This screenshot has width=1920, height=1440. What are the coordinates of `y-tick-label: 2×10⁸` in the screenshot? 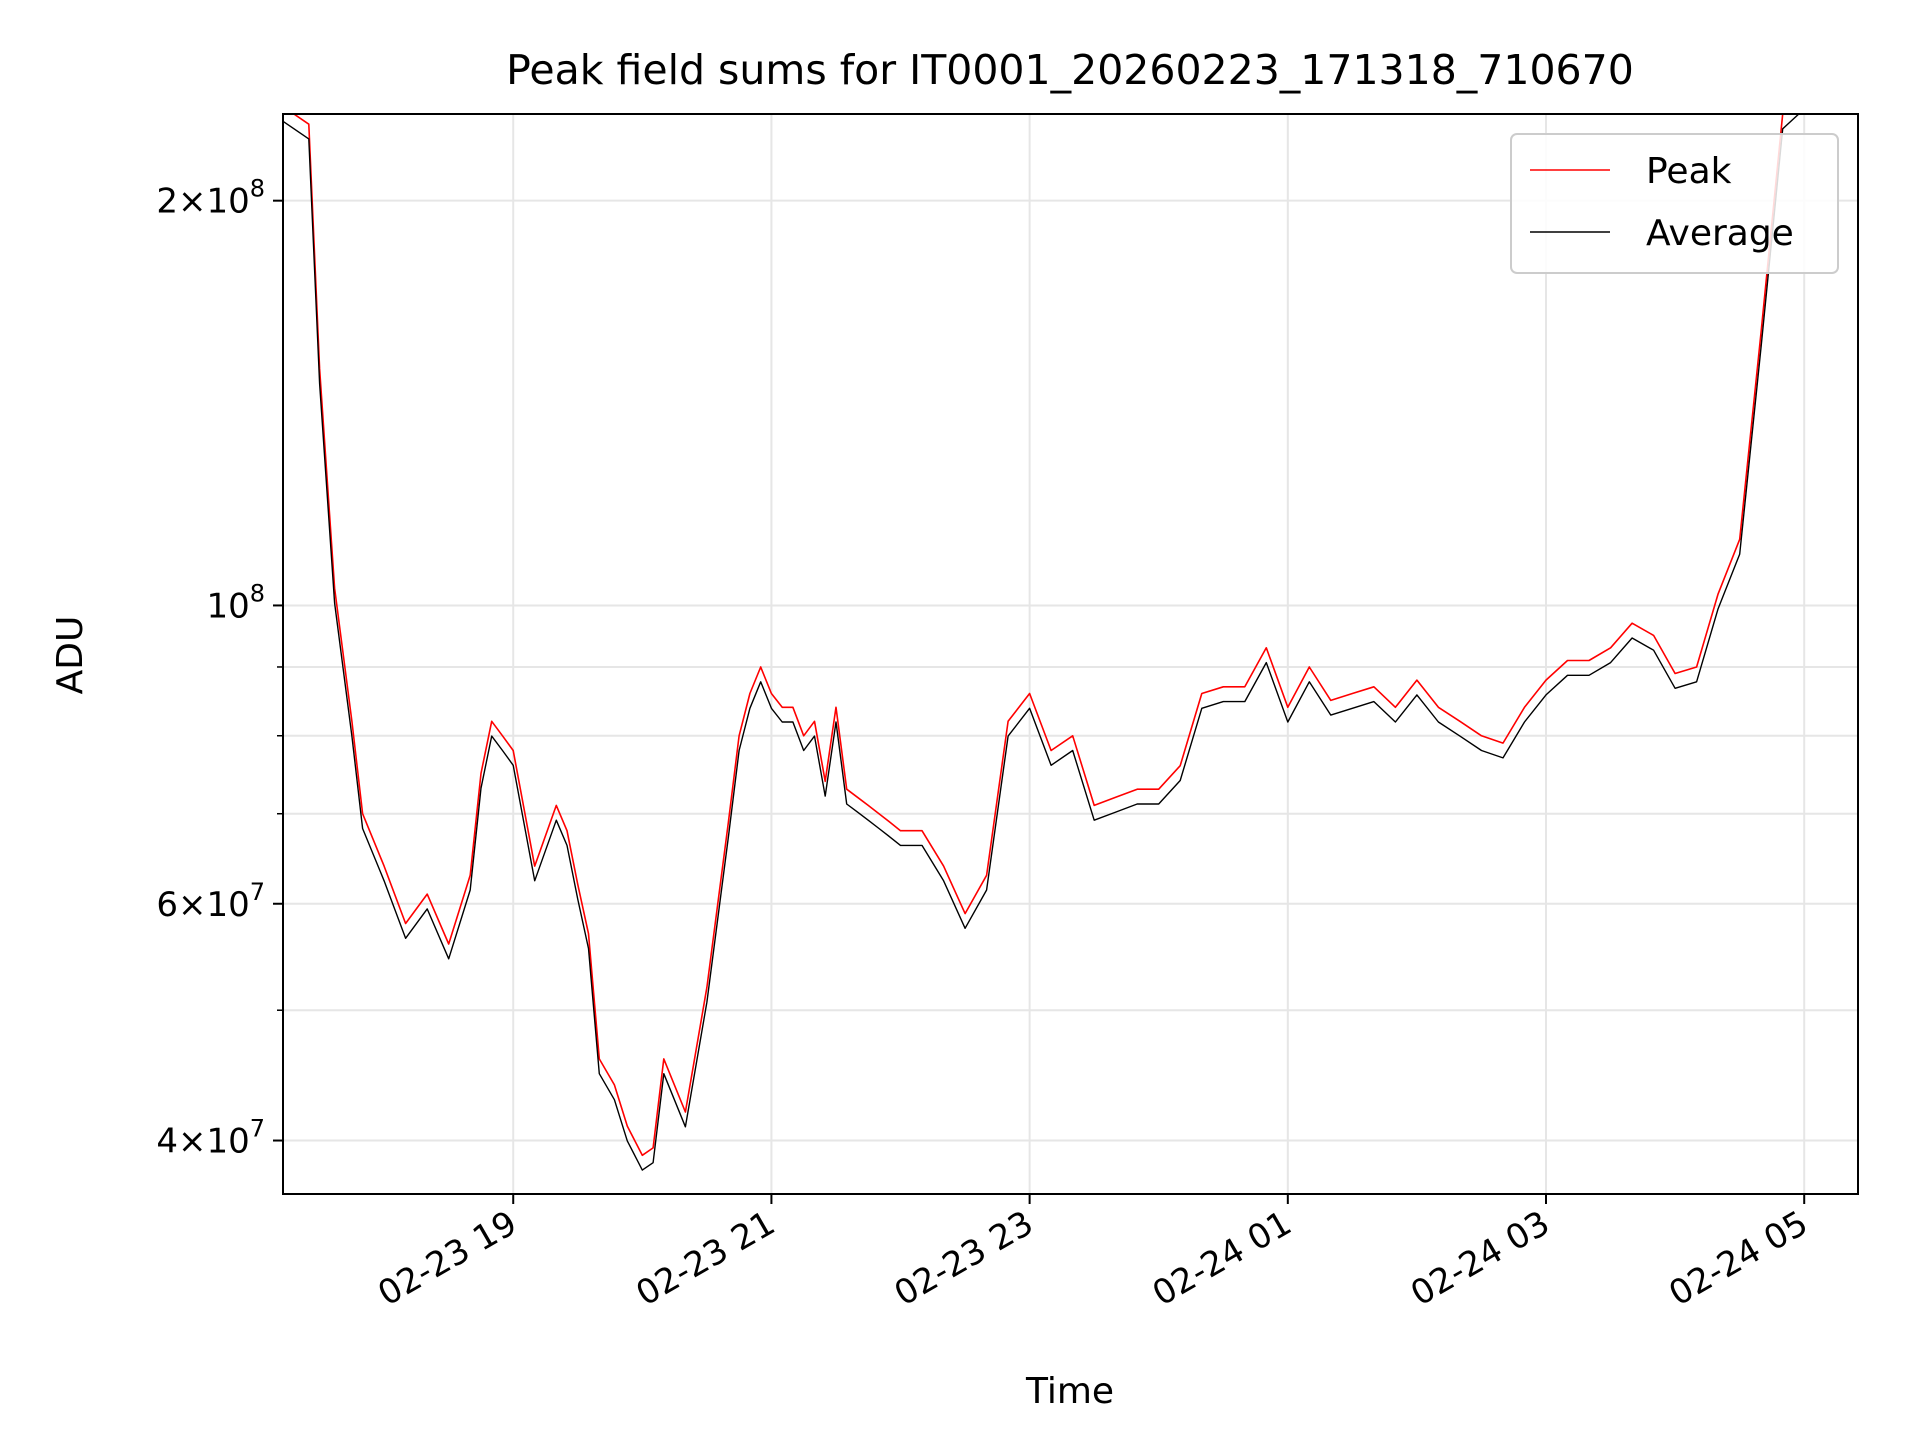 It's located at (210, 198).